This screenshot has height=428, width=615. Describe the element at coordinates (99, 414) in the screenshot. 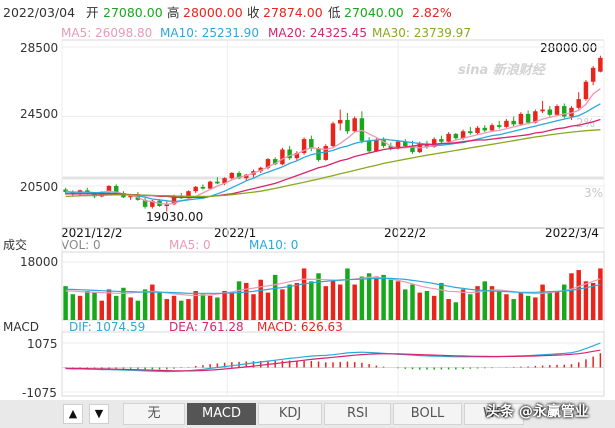

I see `arrow-down-button: ▼` at that location.